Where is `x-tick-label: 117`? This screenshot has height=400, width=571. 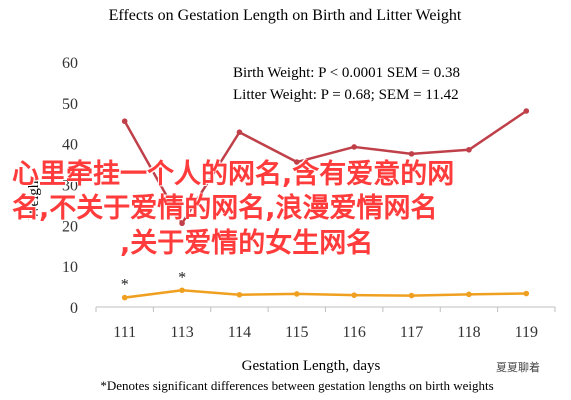
x-tick-label: 117 is located at coordinates (411, 332).